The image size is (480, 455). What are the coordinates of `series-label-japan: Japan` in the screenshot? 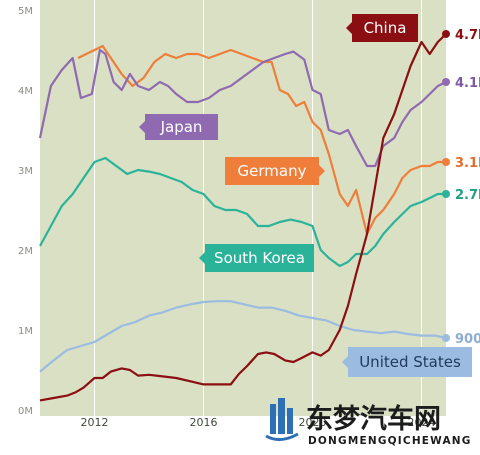 It's located at (178, 127).